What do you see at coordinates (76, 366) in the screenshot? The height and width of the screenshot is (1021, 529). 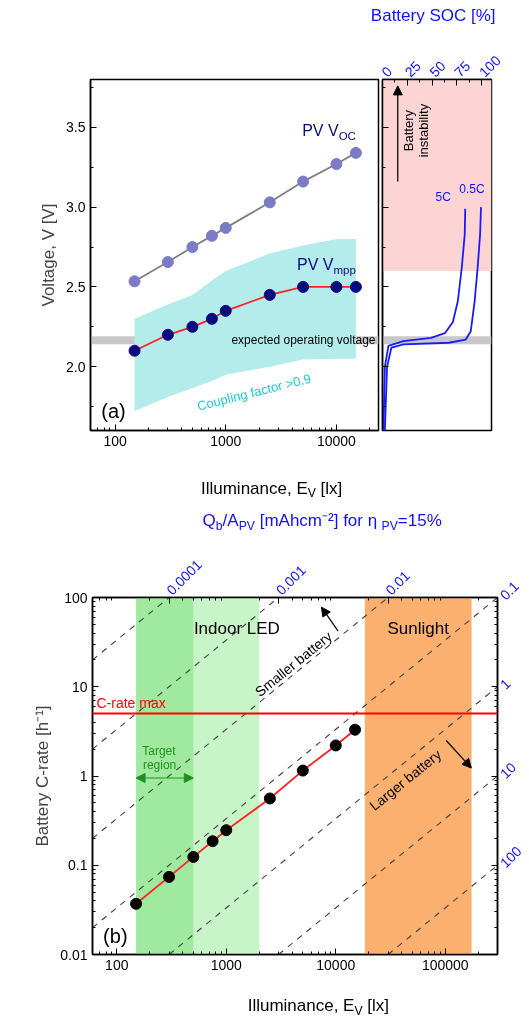 I see `y-tick-label: 2.0` at bounding box center [76, 366].